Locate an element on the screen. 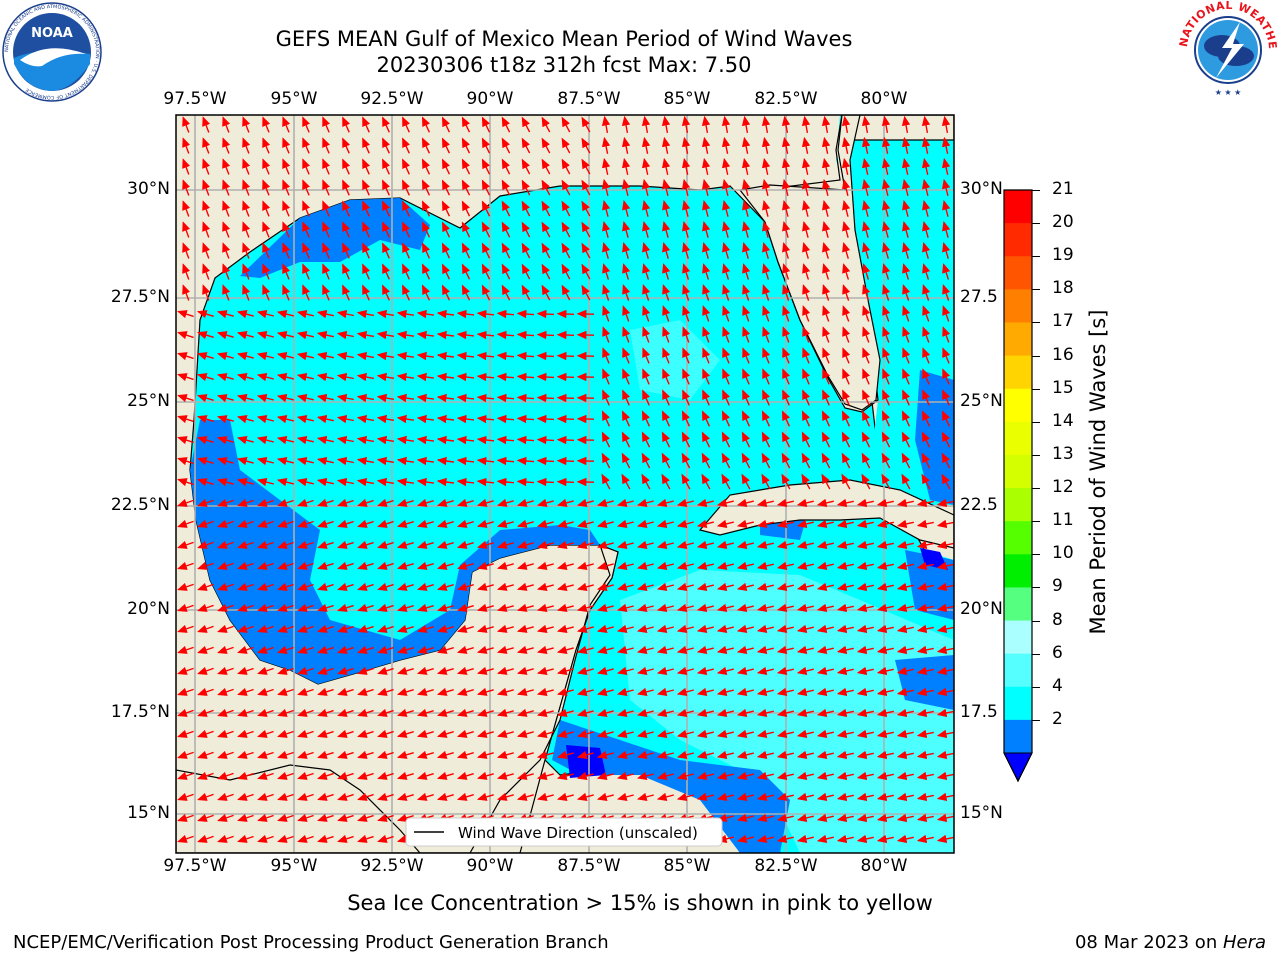 The image size is (1280, 960). nws-logo: NATIONAL WEATHER SERVICE ★ ★ ★ is located at coordinates (1226, 50).